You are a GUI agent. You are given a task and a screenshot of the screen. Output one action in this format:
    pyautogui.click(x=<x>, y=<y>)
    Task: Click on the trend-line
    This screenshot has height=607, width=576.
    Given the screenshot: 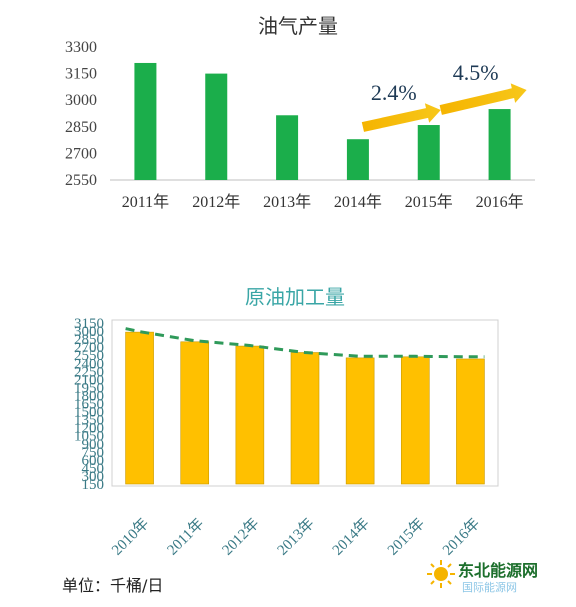 What is the action you would take?
    pyautogui.click(x=305, y=343)
    